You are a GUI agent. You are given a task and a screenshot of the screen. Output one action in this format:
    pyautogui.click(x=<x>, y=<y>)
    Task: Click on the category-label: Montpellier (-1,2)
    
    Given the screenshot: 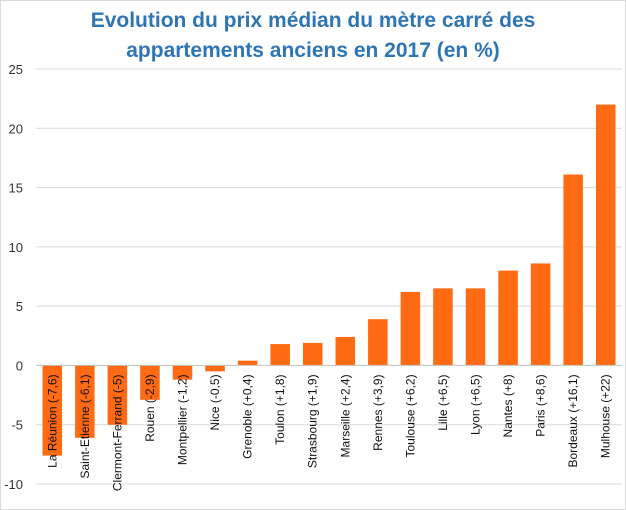 What is the action you would take?
    pyautogui.click(x=183, y=419)
    